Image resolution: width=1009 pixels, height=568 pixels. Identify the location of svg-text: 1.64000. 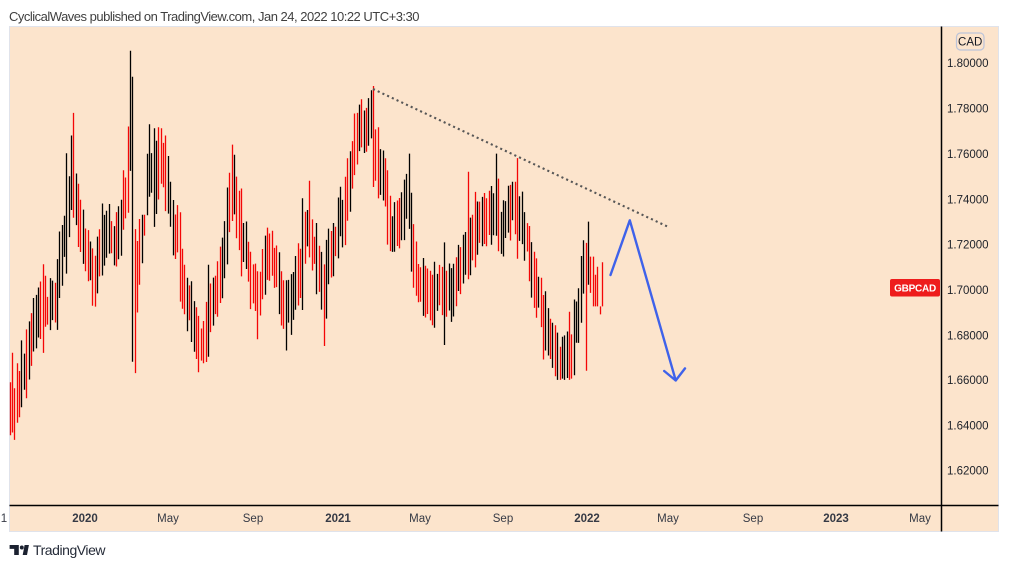
(968, 427).